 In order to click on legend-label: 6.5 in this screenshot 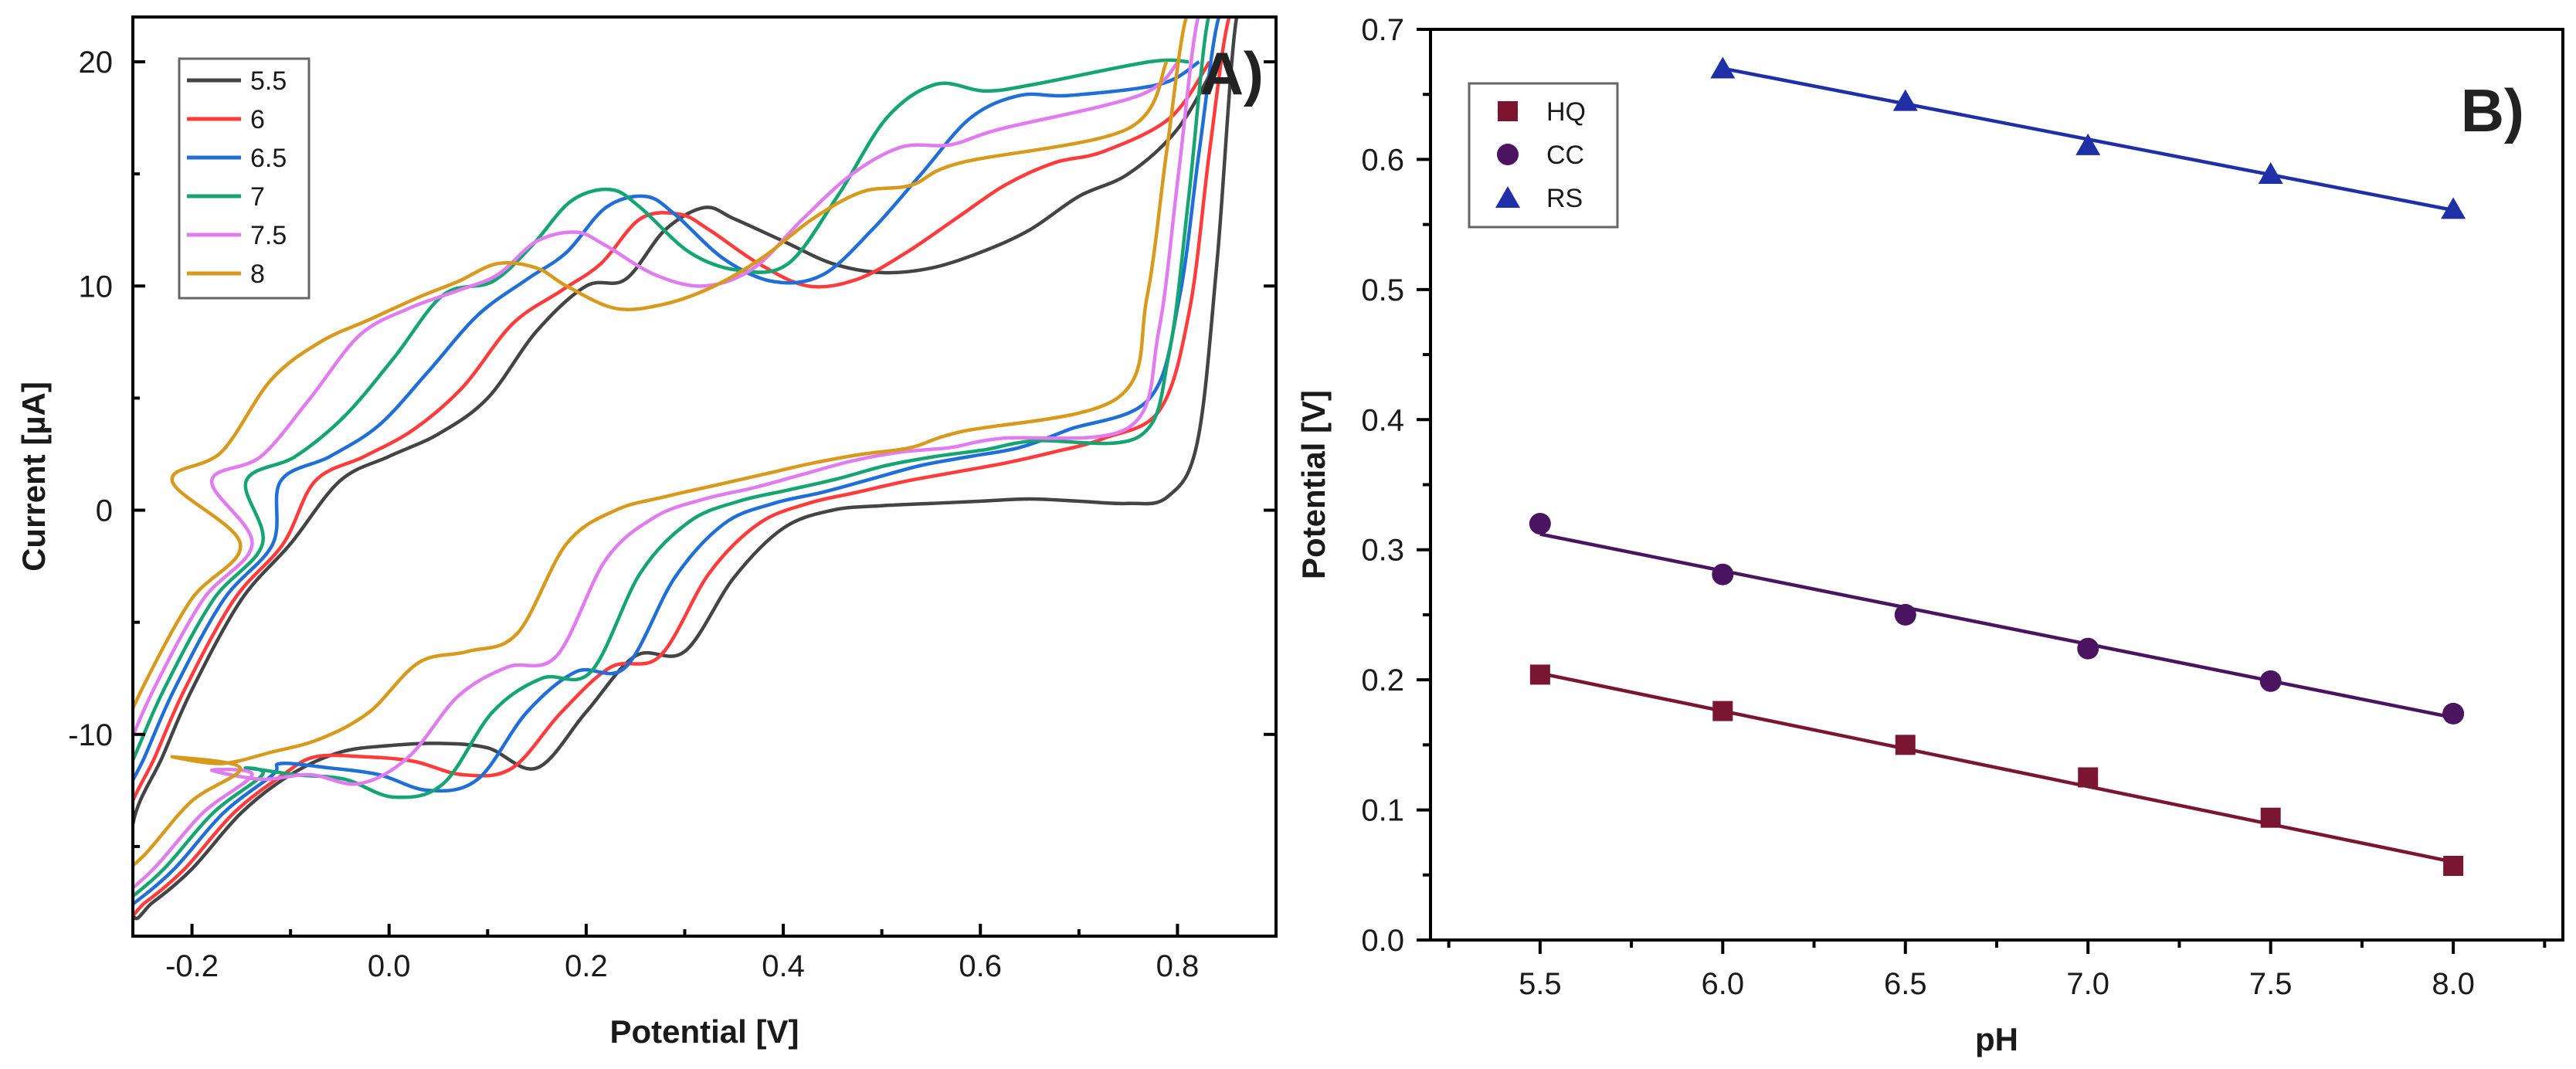, I will do `click(268, 158)`.